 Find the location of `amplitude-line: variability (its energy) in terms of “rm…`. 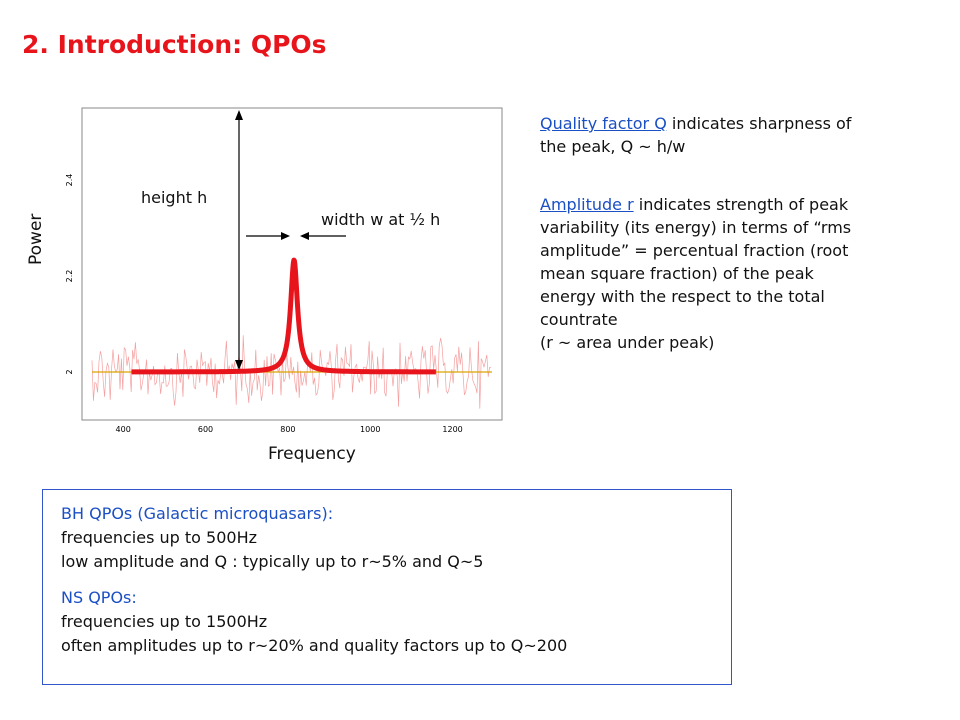

amplitude-line: variability (its energy) in terms of “rm… is located at coordinates (696, 227).